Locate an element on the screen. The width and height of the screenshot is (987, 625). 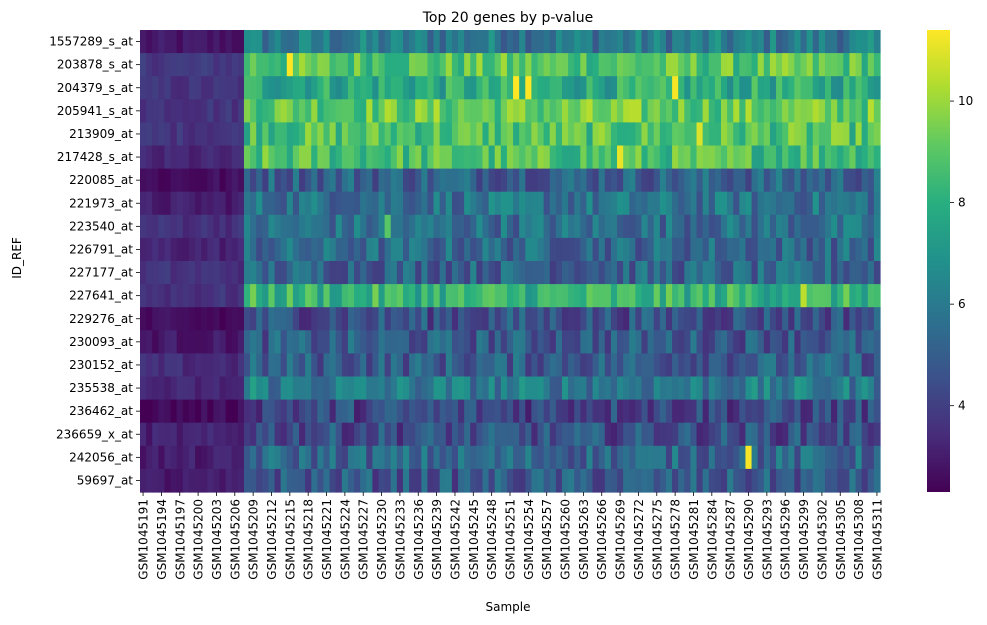
column-label: GSM1045194 is located at coordinates (162, 539).